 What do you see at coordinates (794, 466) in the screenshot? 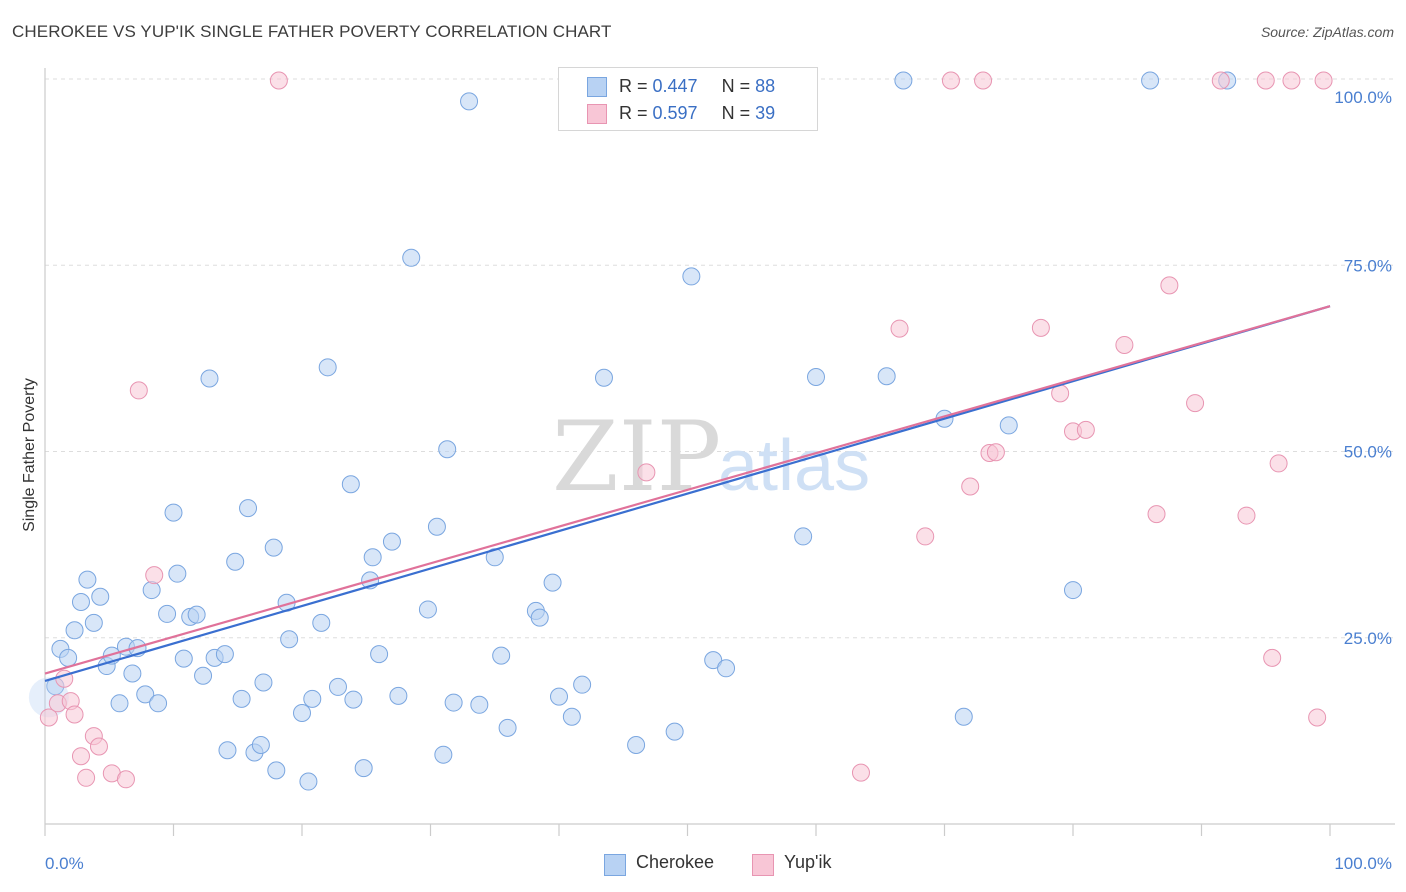
I see `watermark-atlas: atlas` at bounding box center [794, 466].